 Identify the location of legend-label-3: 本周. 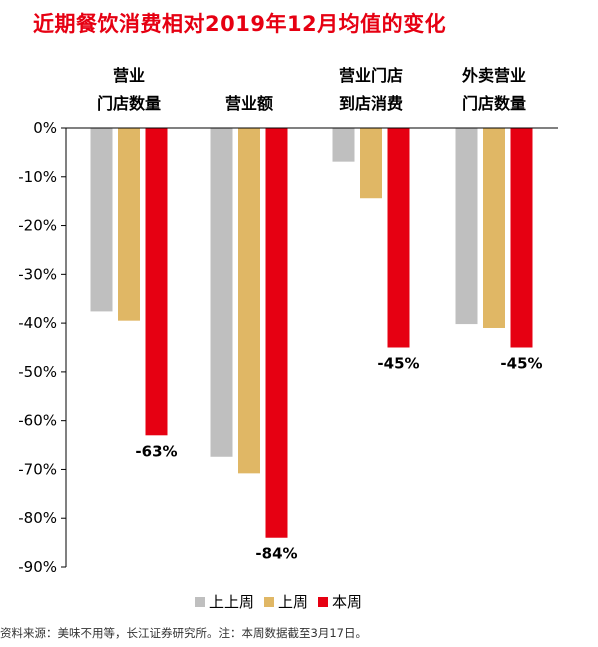
(347, 602).